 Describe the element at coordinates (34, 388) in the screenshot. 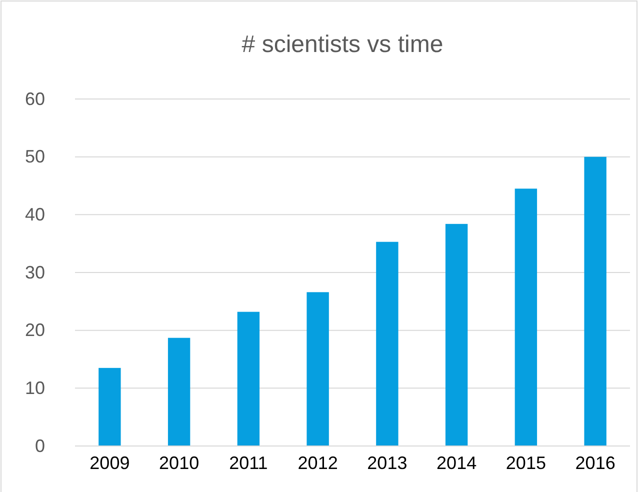

I see `y-tick-label: 10` at that location.